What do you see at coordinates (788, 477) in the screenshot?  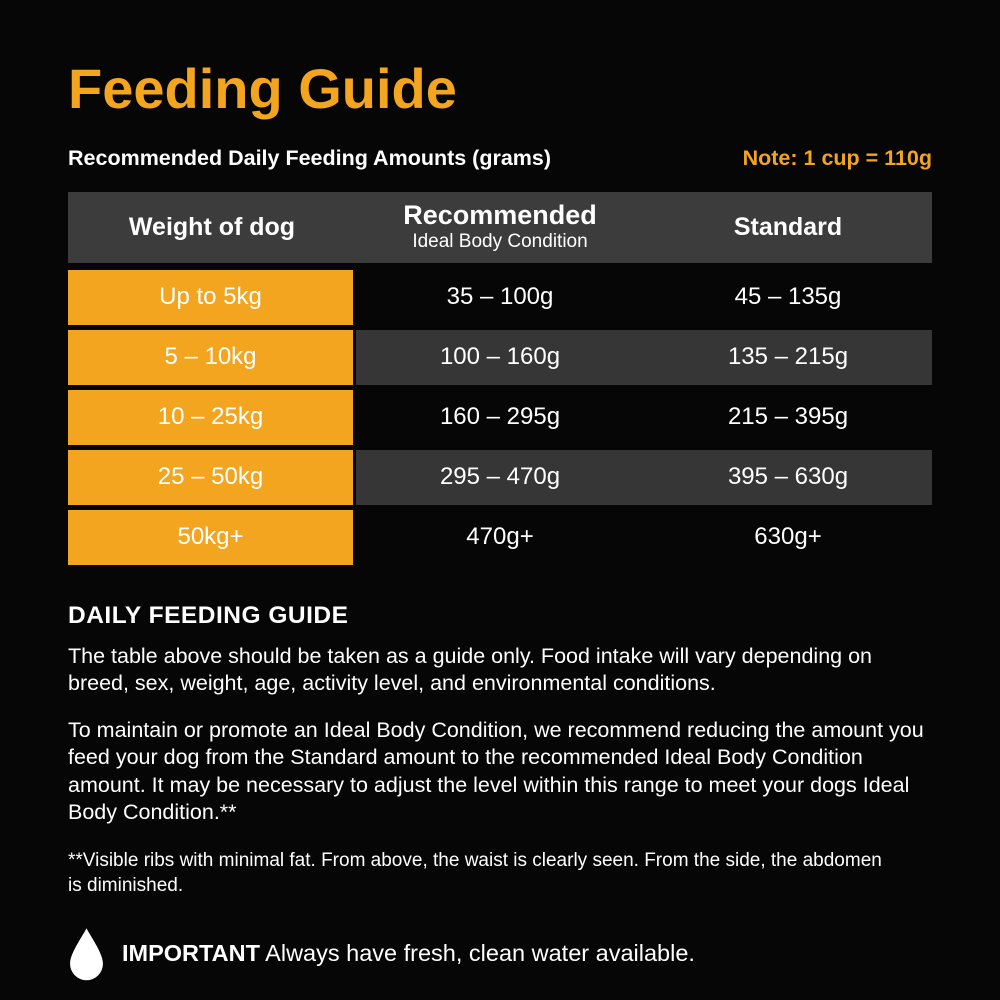 I see `standard-cell: 395 – 630g` at bounding box center [788, 477].